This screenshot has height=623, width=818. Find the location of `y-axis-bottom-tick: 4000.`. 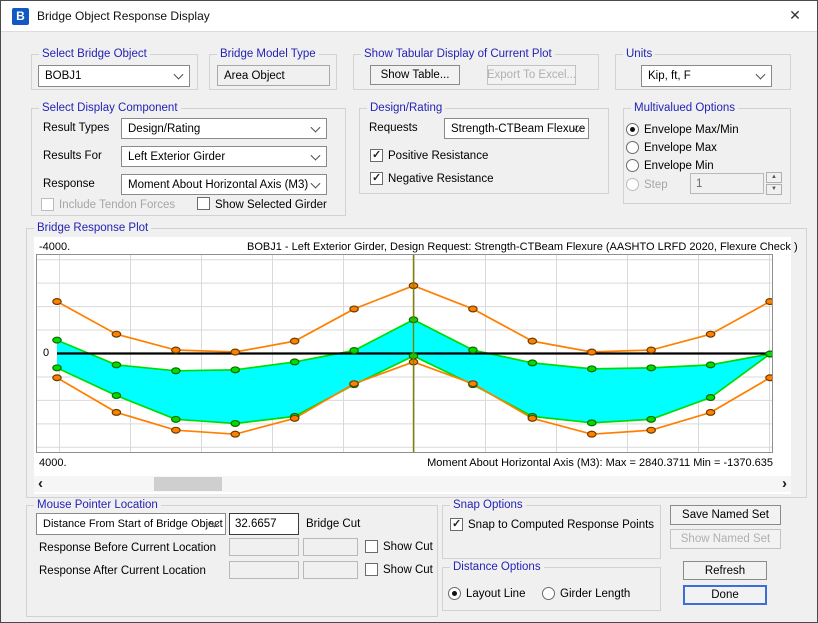

y-axis-bottom-tick: 4000. is located at coordinates (53, 463).